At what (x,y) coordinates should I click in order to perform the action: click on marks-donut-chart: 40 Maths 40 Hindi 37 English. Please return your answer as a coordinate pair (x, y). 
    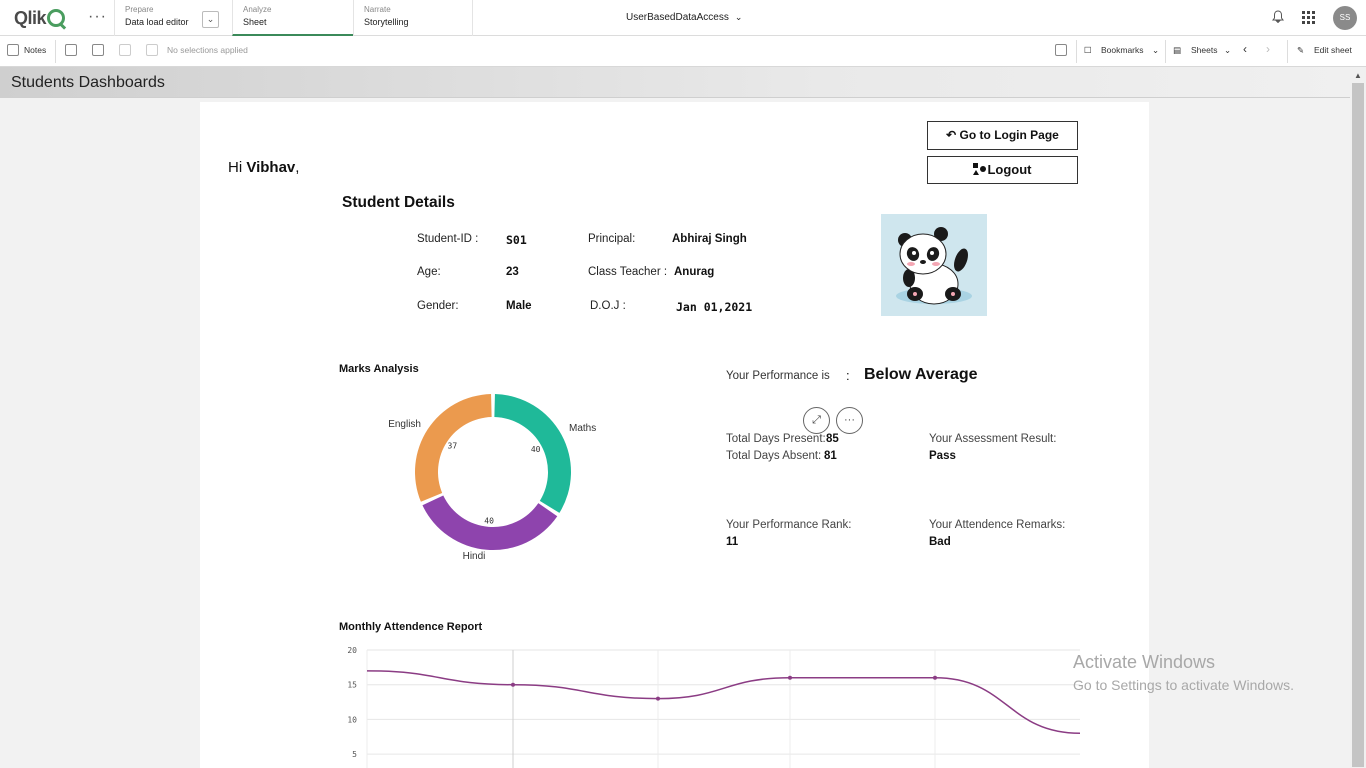
    Looking at the image, I should click on (505, 484).